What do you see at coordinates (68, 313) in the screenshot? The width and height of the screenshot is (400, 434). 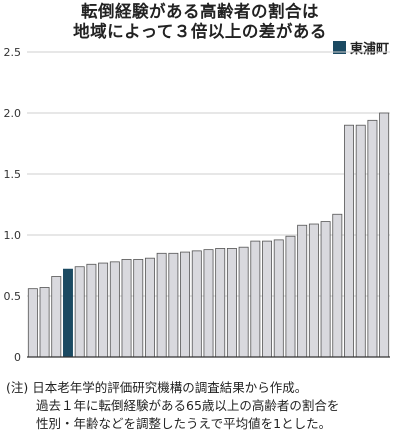 I see `bar-highlighted` at bounding box center [68, 313].